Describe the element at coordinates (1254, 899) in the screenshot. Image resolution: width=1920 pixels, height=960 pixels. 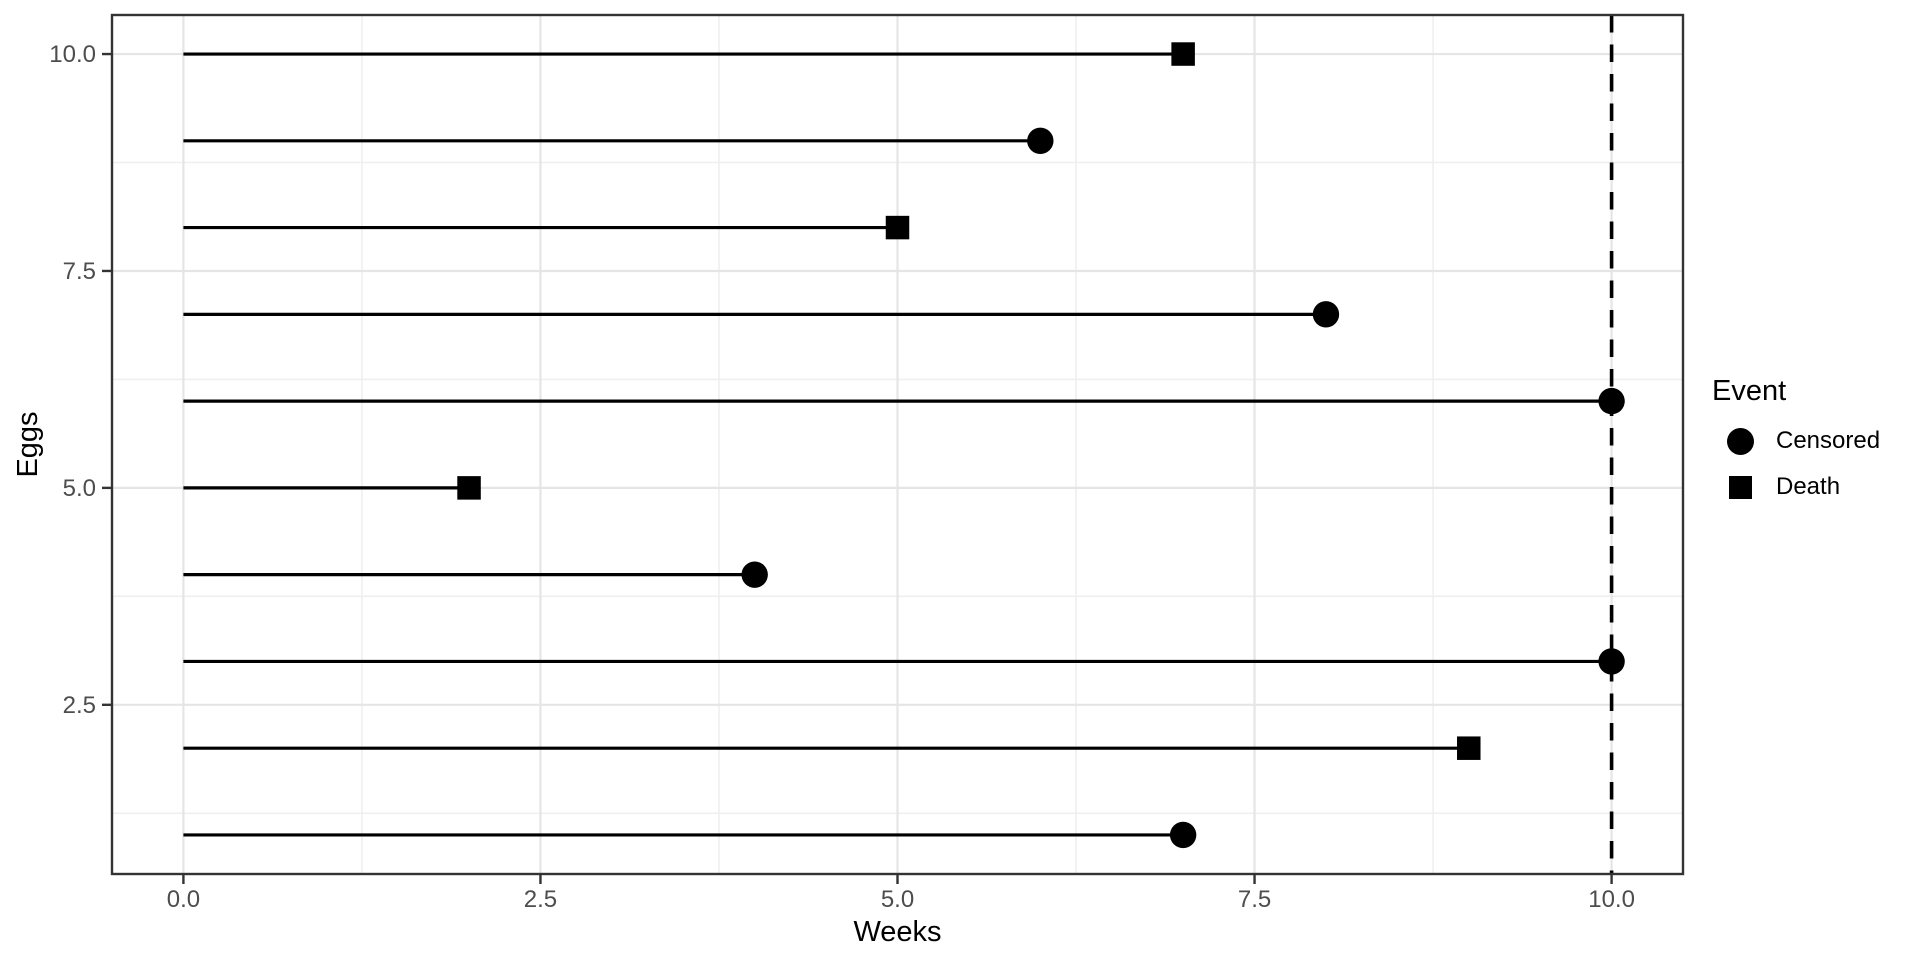
I see `x-tick-label: 7.5` at that location.